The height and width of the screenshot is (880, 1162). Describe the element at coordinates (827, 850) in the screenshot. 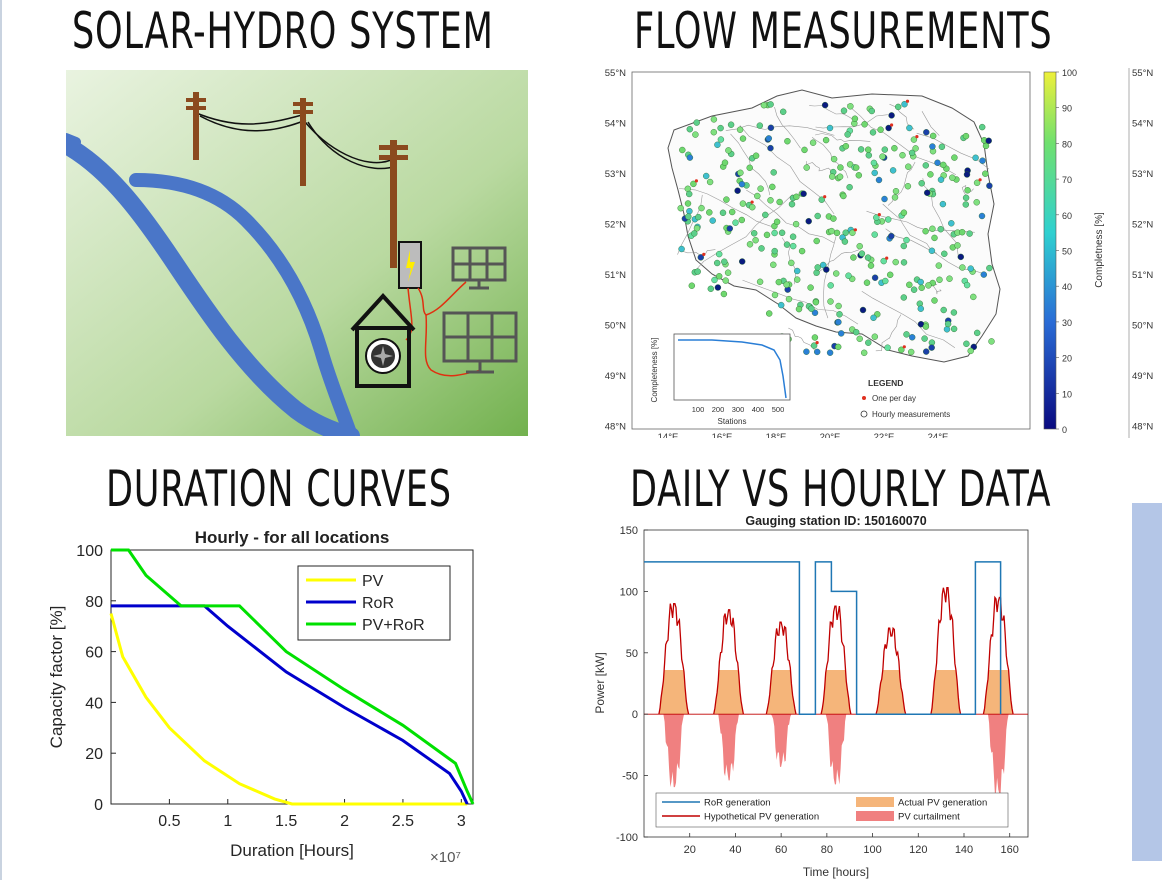

I see `power-x-tick-label: 80` at that location.